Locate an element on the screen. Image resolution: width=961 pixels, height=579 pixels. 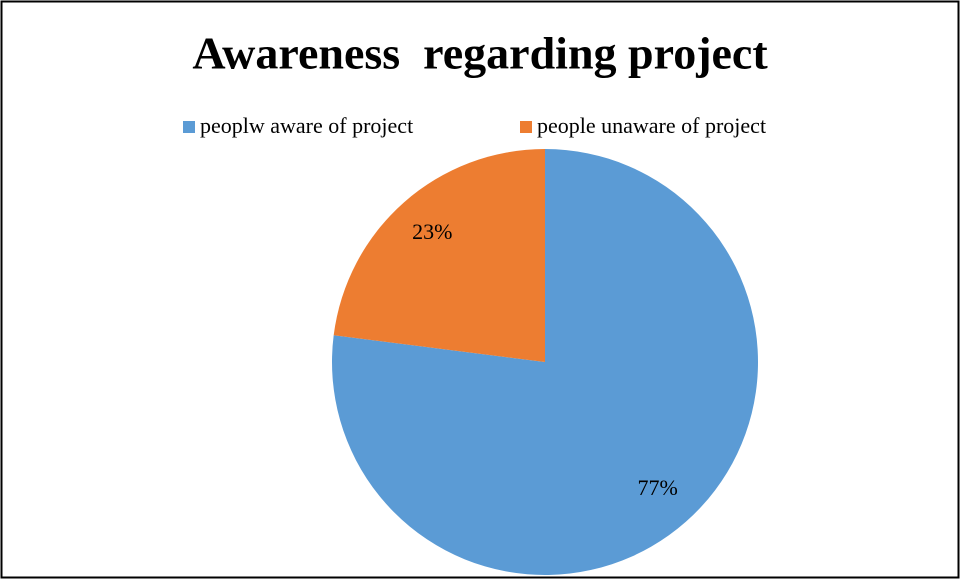
pie-slice is located at coordinates (439, 255).